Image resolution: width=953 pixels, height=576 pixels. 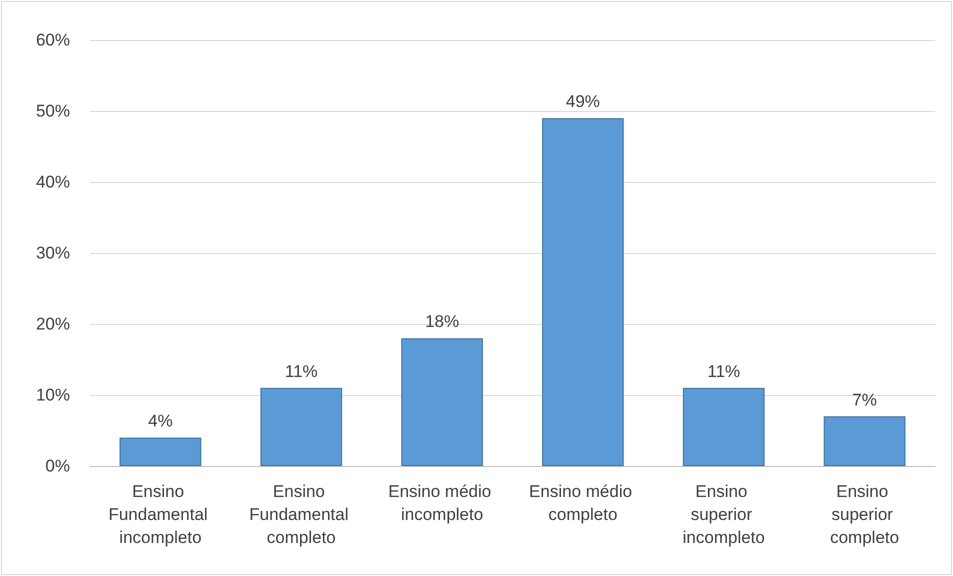 I want to click on y-tick-label: 0%, so click(x=57, y=466).